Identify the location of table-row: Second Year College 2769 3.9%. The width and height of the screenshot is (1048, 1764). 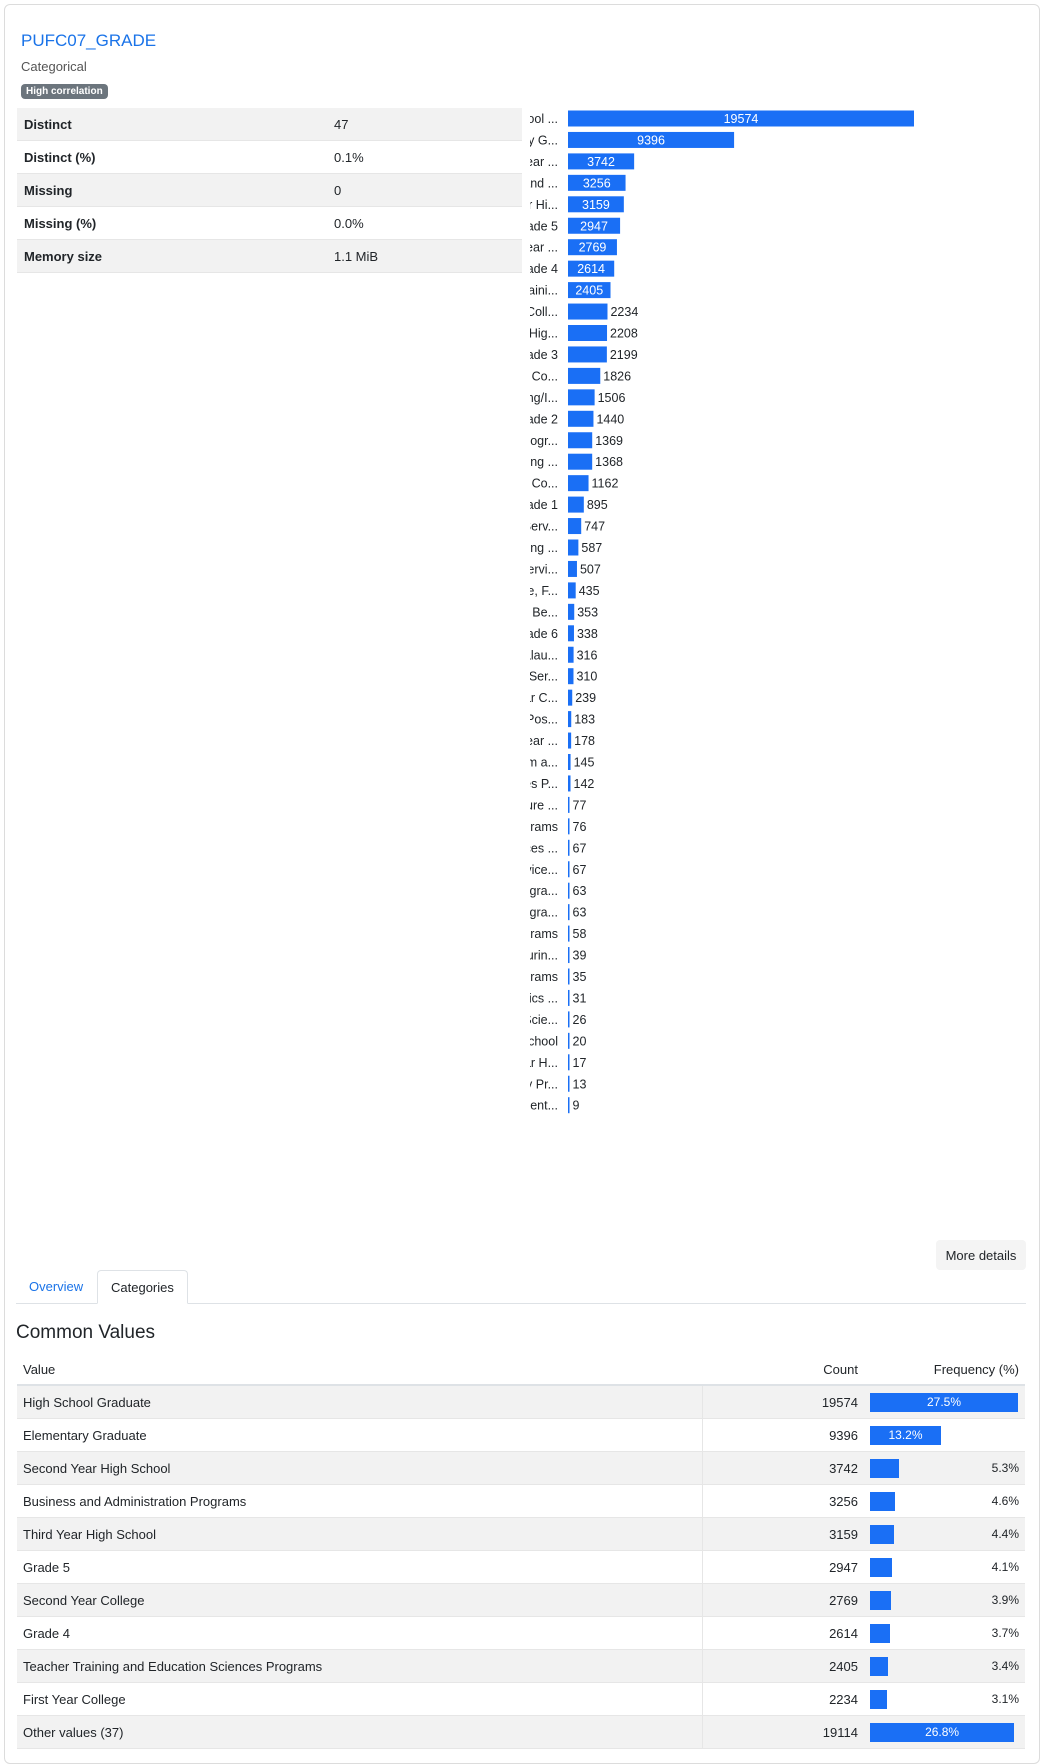
(521, 1600).